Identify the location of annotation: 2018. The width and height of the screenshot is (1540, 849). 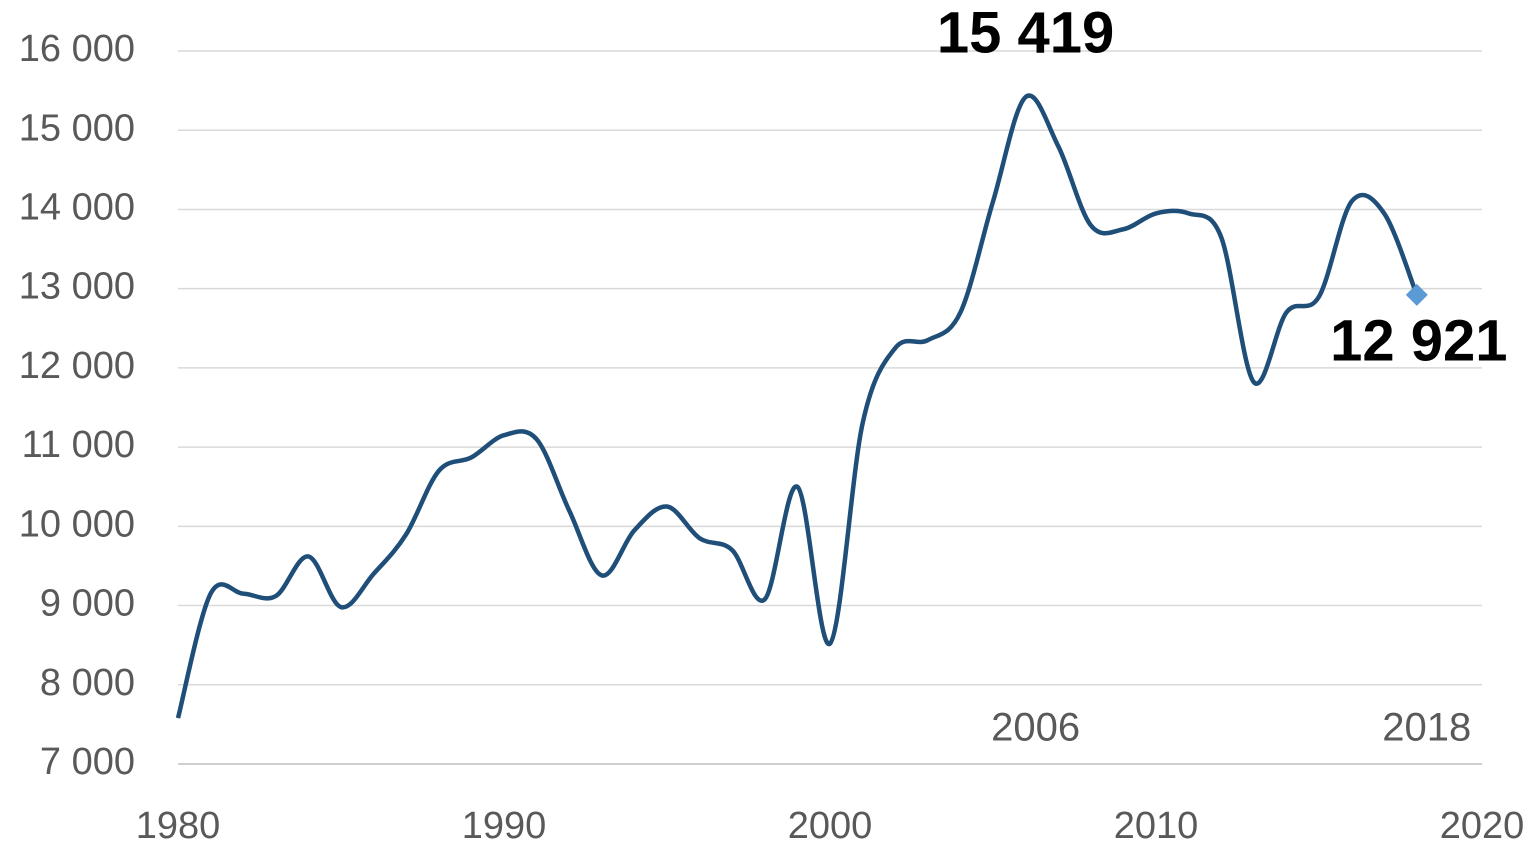
(1426, 728).